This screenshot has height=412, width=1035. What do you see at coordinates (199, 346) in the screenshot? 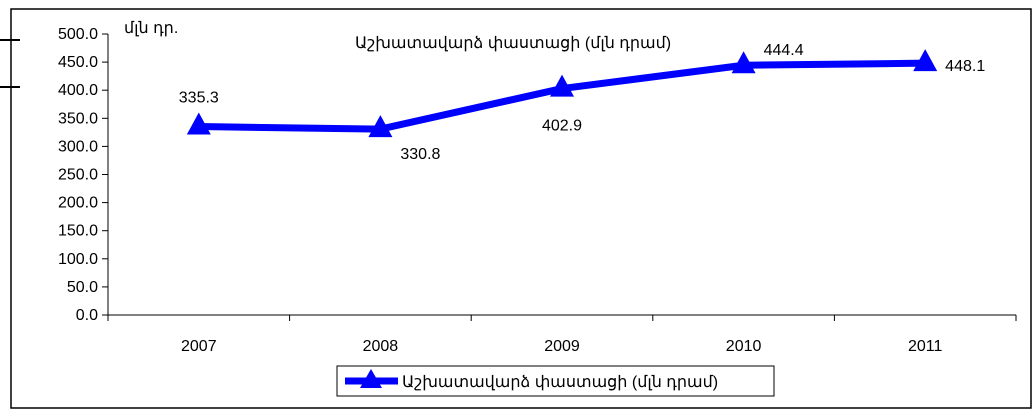
I see `x-tick-label: 2007` at bounding box center [199, 346].